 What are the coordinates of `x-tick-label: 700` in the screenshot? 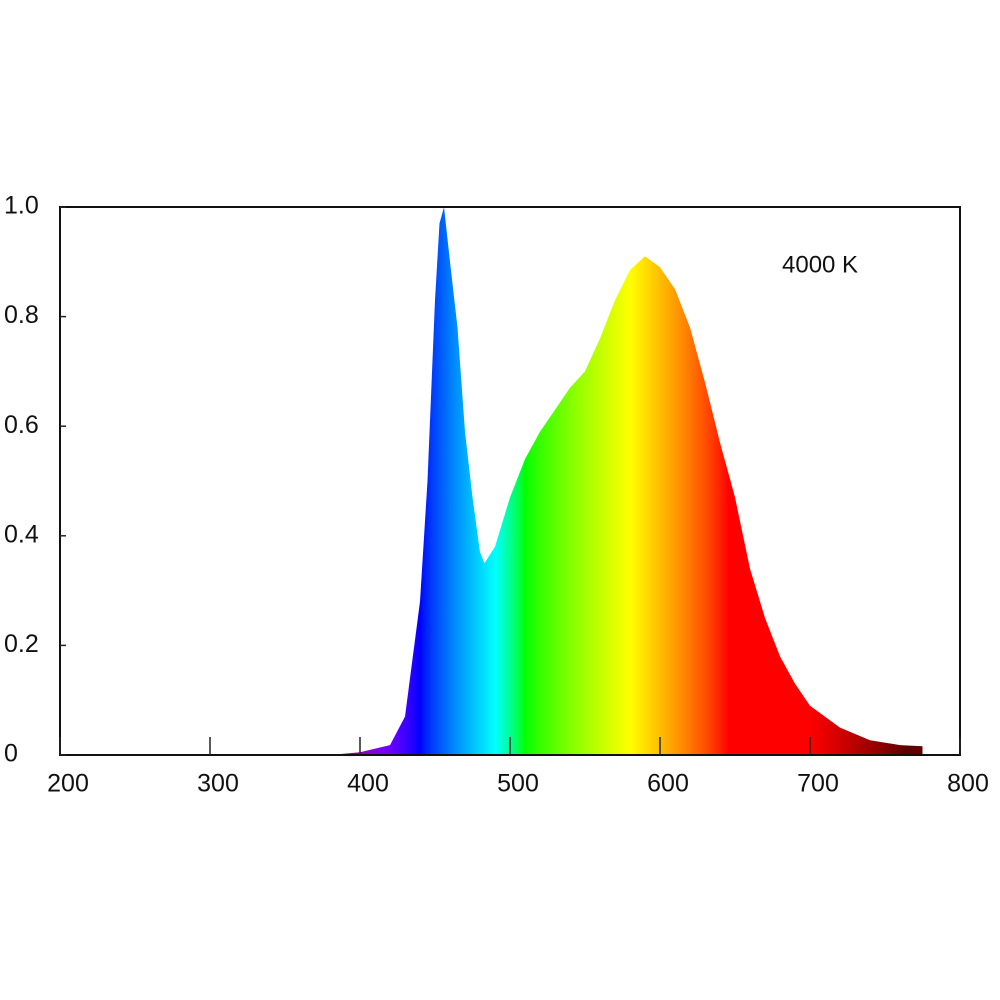 It's located at (818, 784).